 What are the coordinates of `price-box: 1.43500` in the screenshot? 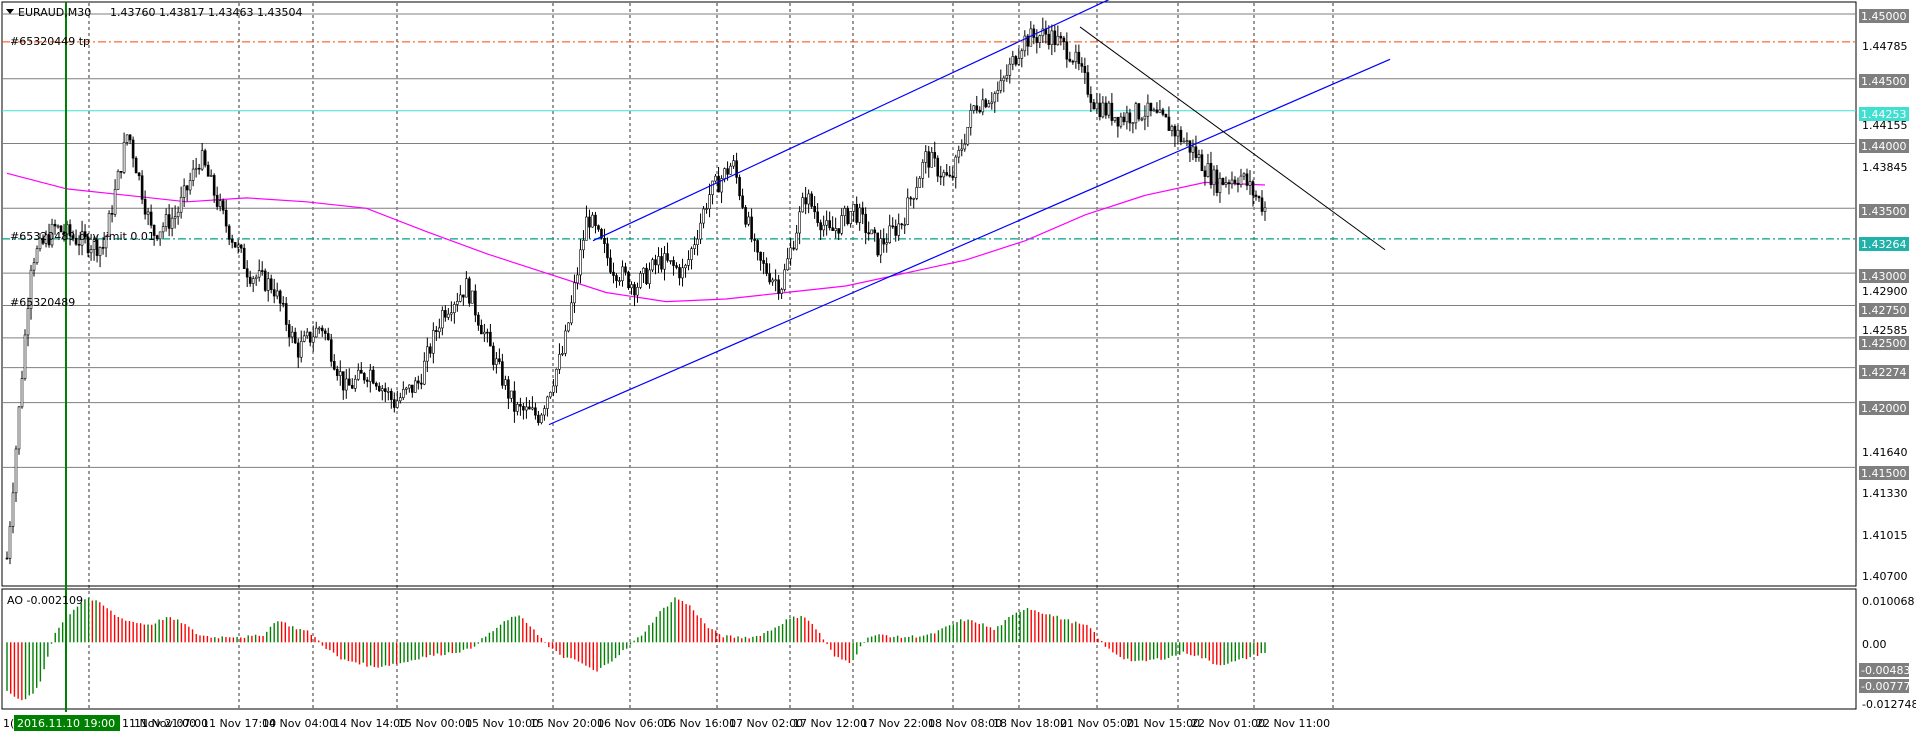 It's located at (1884, 211).